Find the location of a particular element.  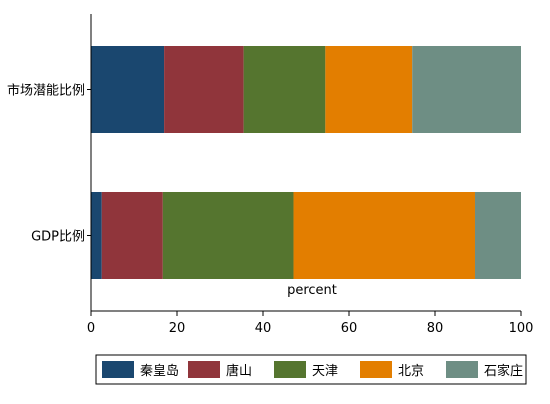

x-tick-label: 20 is located at coordinates (177, 328).